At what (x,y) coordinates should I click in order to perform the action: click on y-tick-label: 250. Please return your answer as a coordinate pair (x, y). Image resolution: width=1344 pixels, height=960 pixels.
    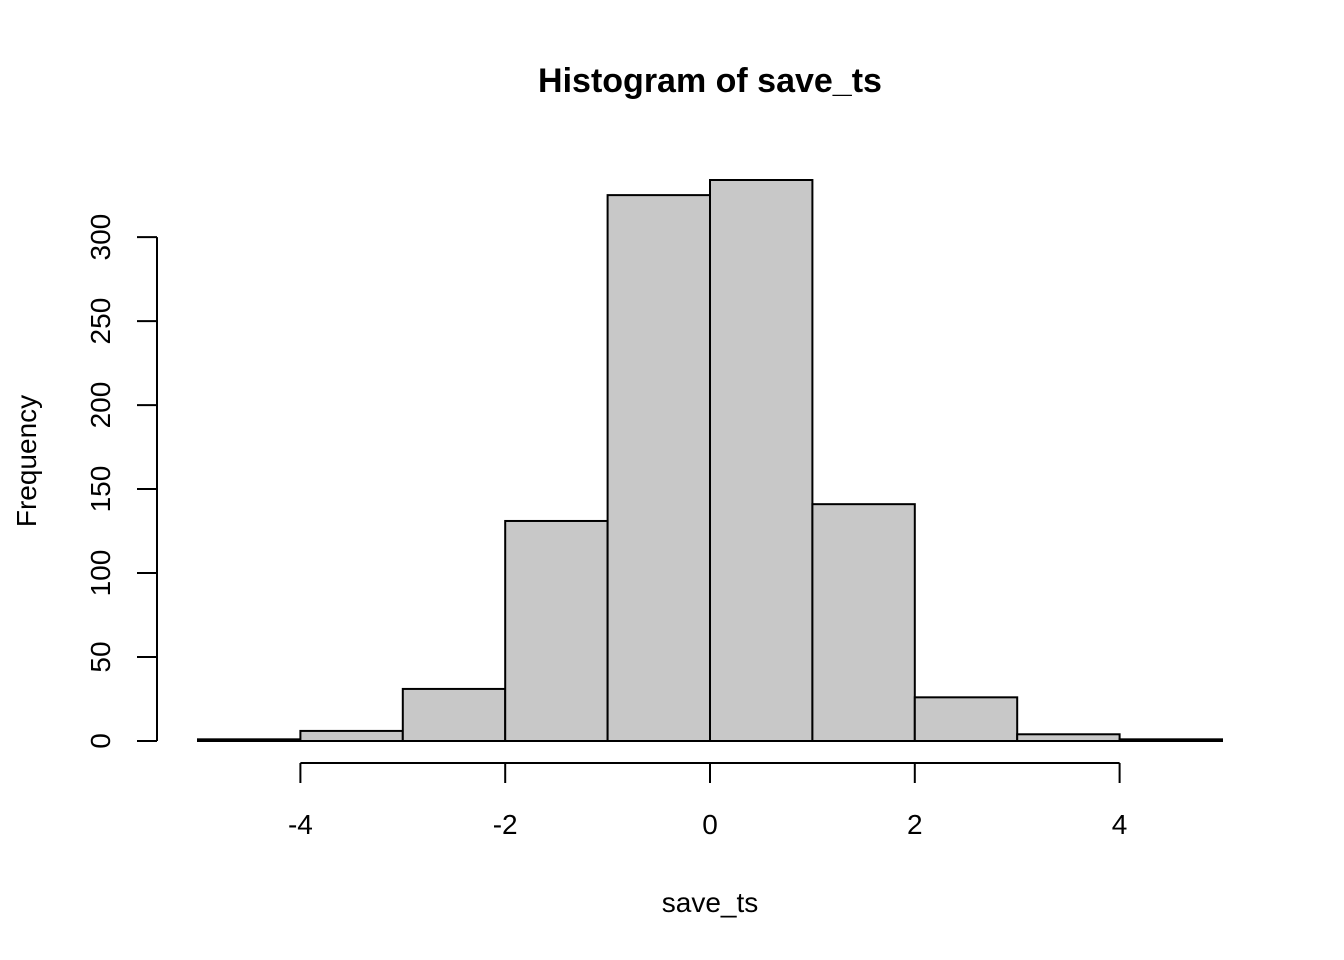
    Looking at the image, I should click on (100, 321).